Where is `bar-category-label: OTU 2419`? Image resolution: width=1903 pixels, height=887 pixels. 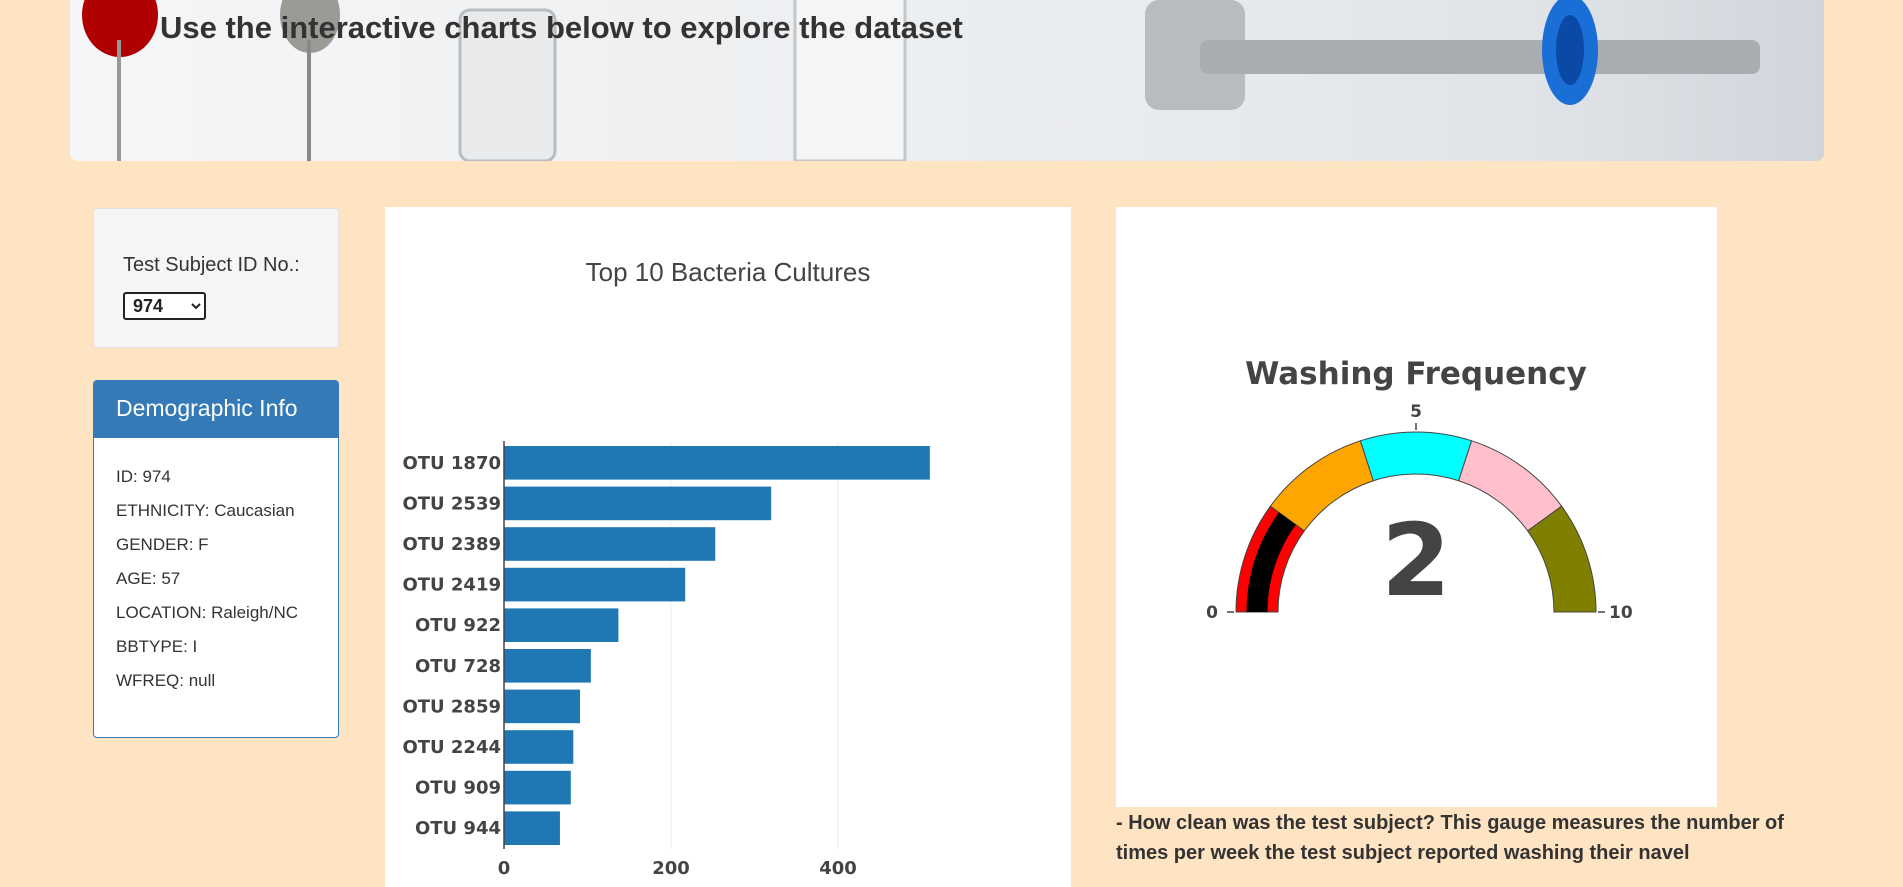 bar-category-label: OTU 2419 is located at coordinates (451, 585).